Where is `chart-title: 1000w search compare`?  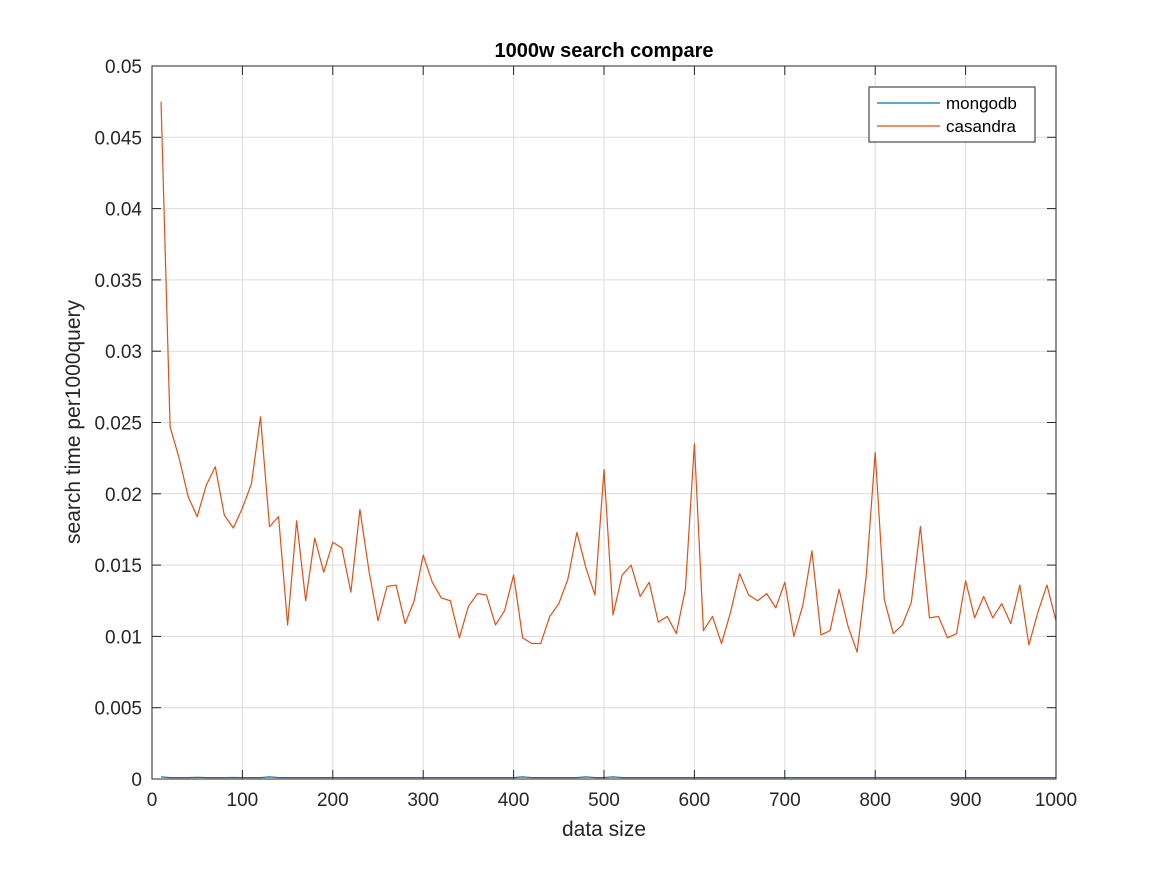
chart-title: 1000w search compare is located at coordinates (603, 51).